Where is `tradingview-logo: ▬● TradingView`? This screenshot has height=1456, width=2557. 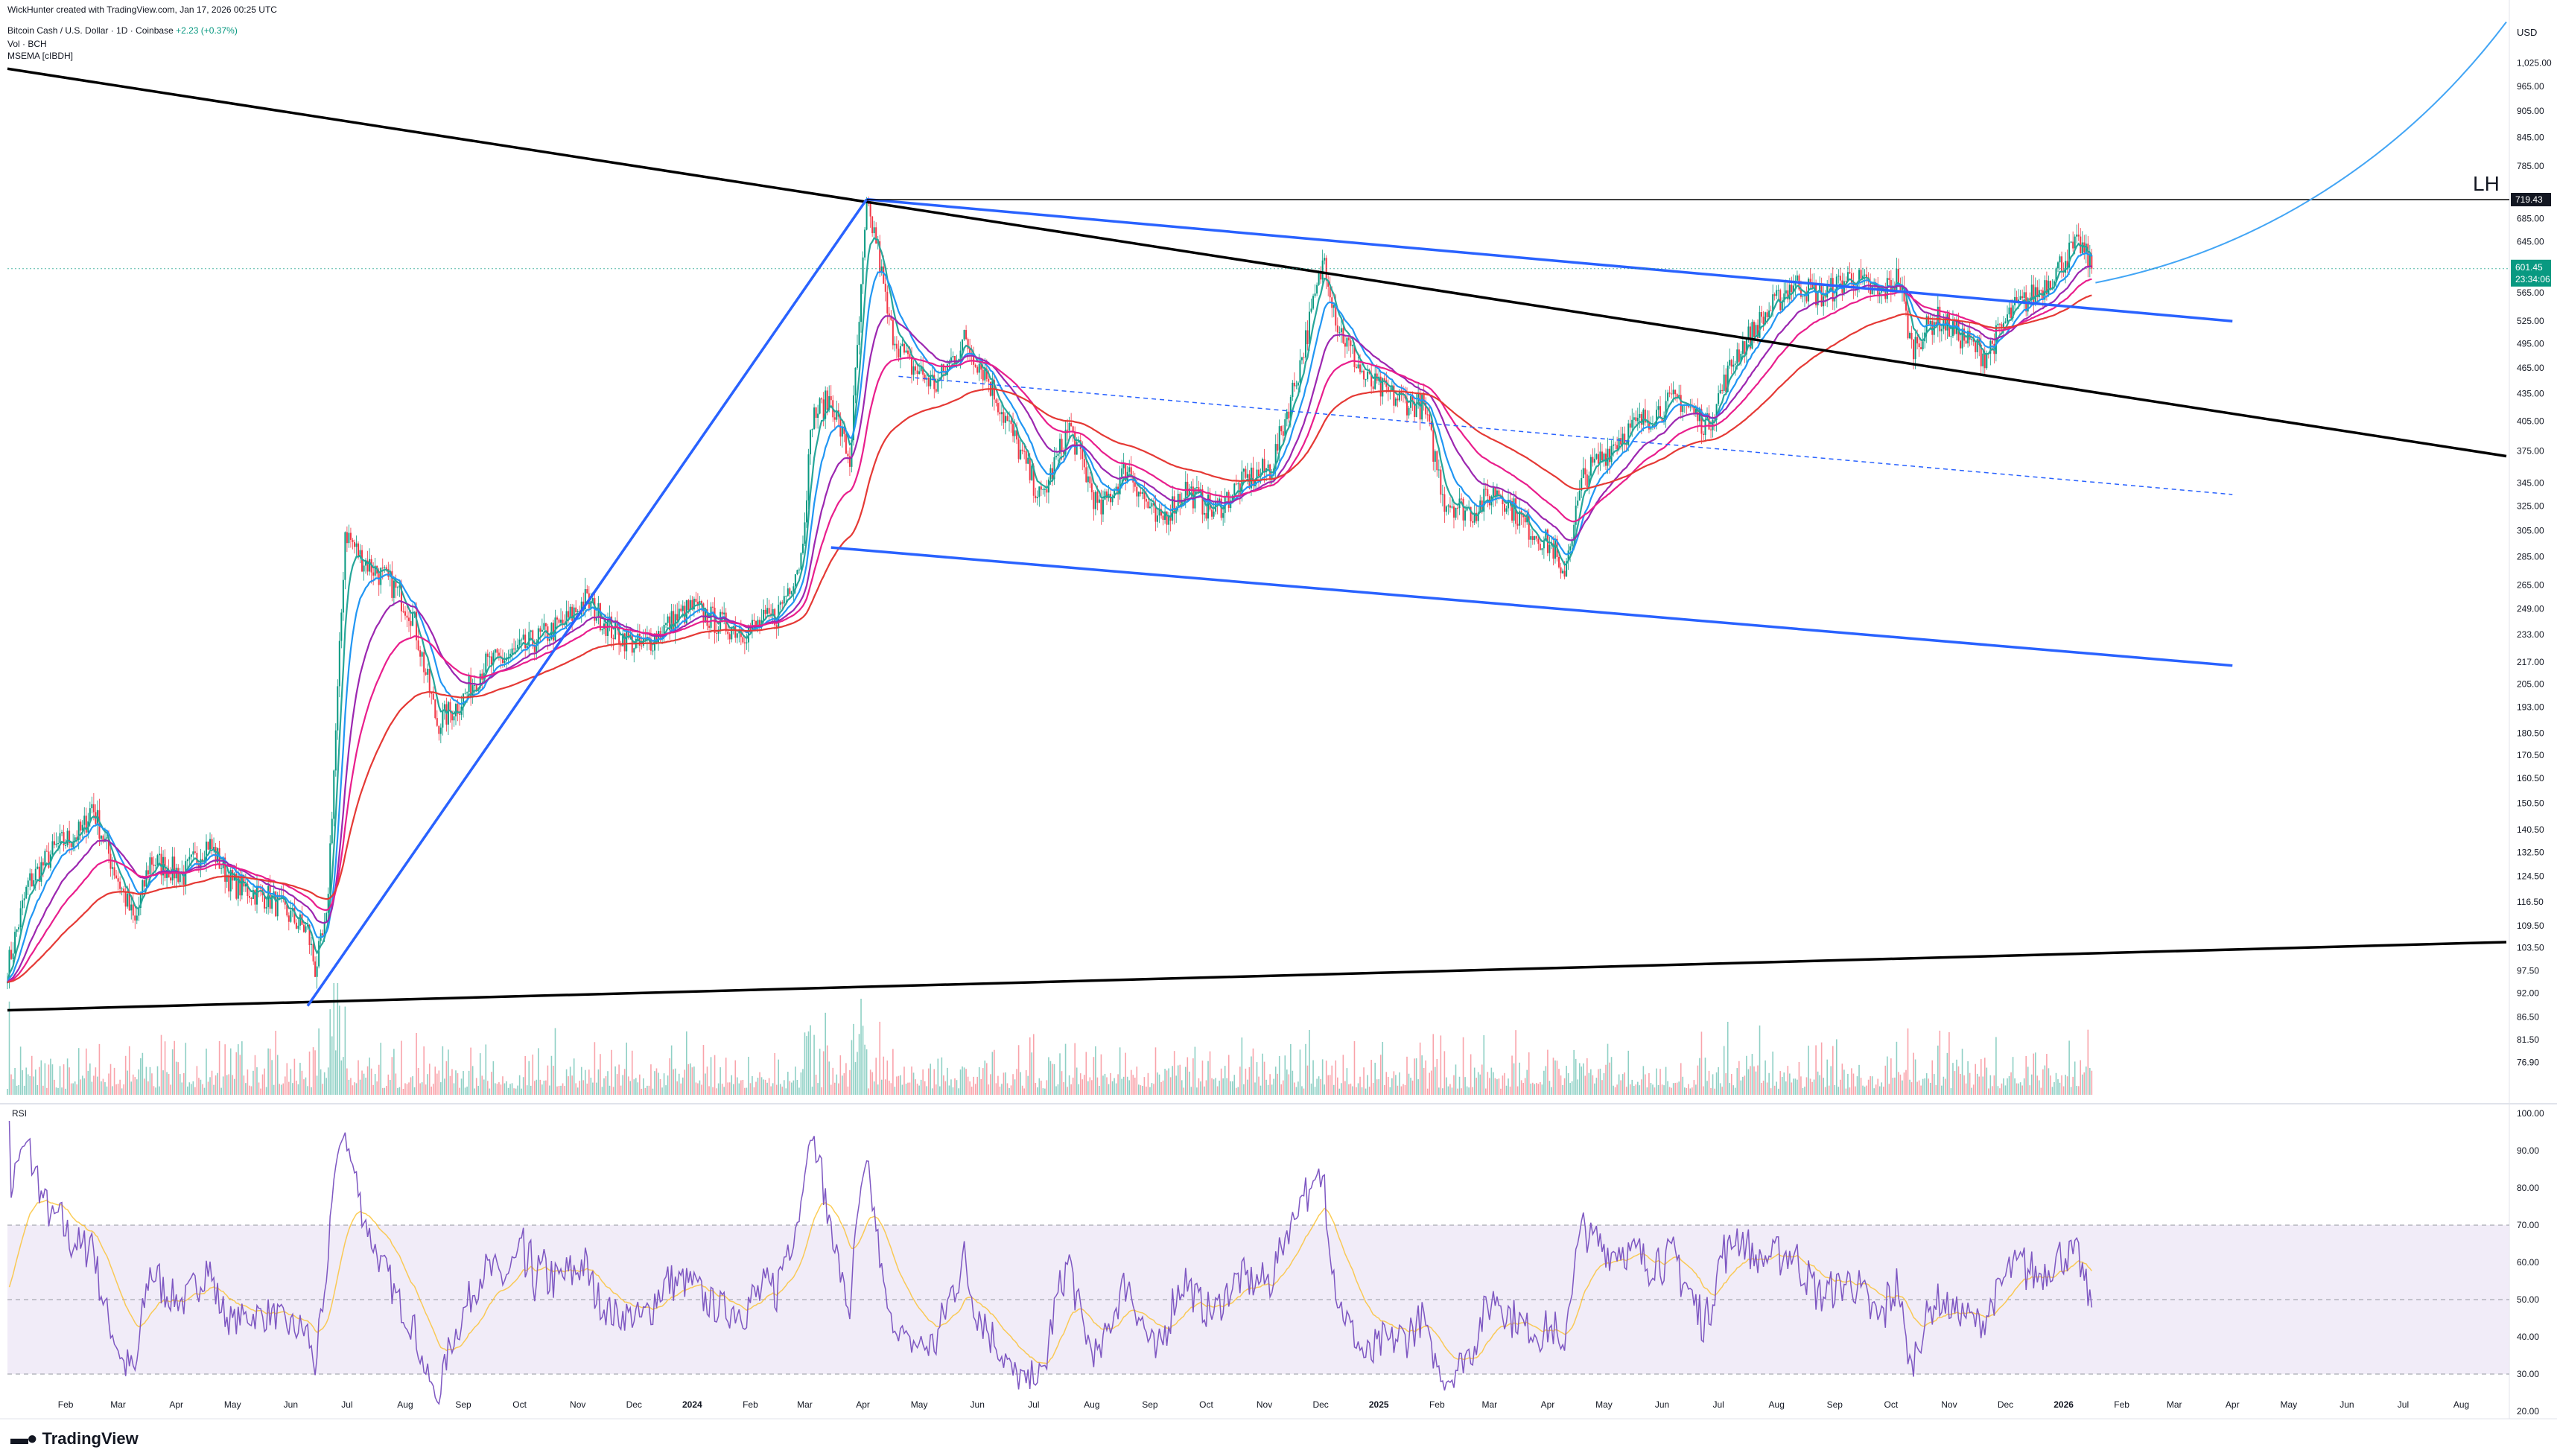
tradingview-logo: ▬● TradingView is located at coordinates (74, 1438).